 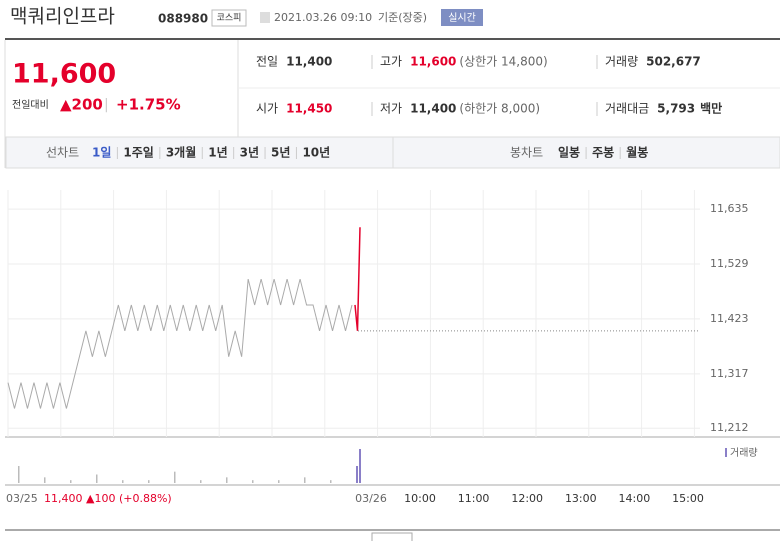 I want to click on stat-value: 5,793, so click(x=676, y=109).